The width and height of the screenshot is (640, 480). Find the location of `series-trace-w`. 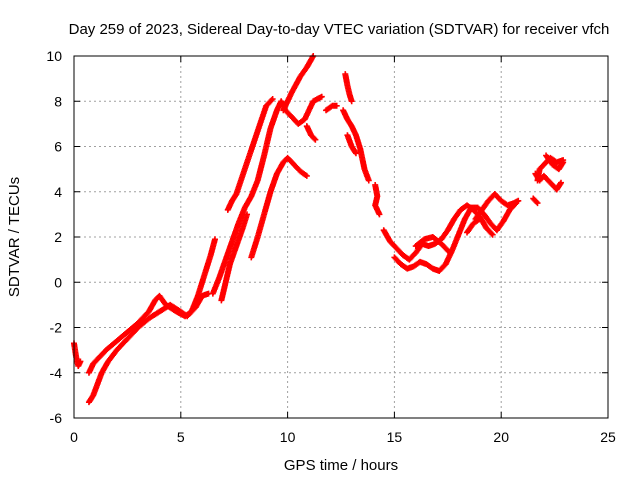

series-trace-w is located at coordinates (555, 162).